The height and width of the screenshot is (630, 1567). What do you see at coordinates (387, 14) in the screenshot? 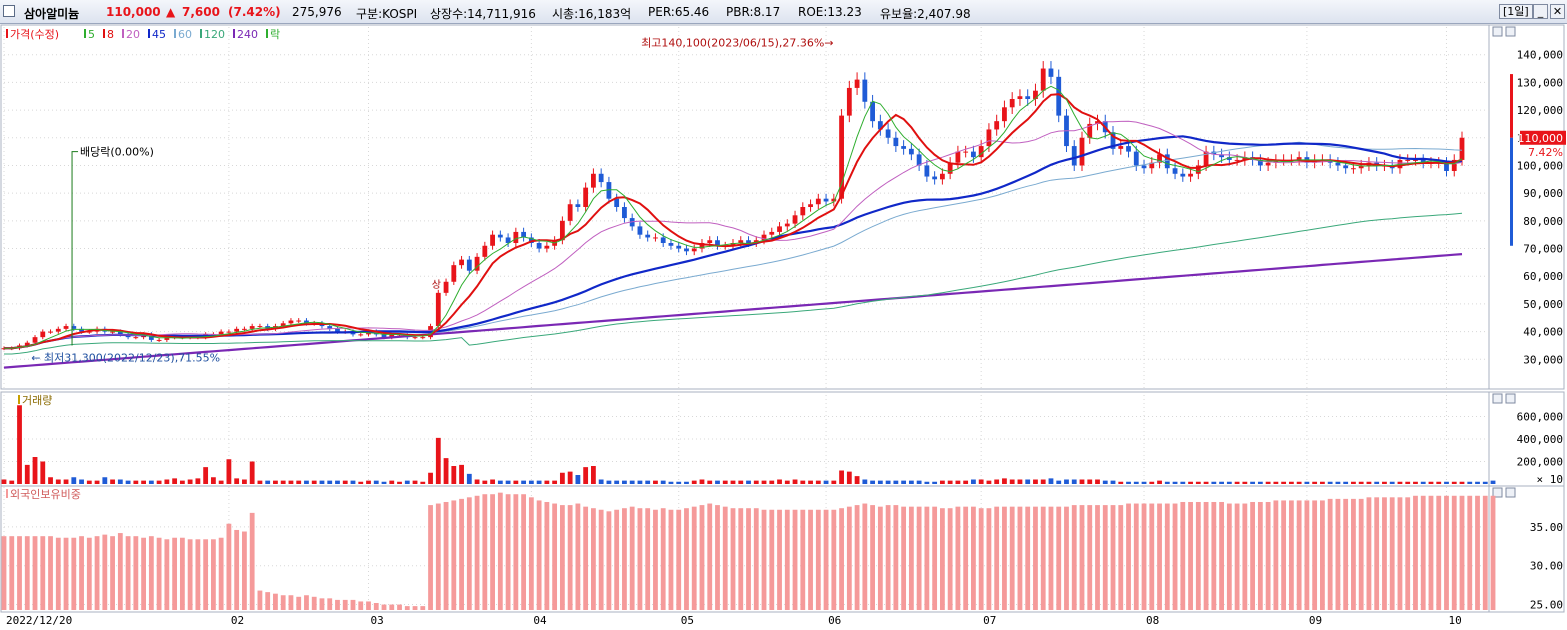
I see `market-type: 구분:KOSPI` at bounding box center [387, 14].